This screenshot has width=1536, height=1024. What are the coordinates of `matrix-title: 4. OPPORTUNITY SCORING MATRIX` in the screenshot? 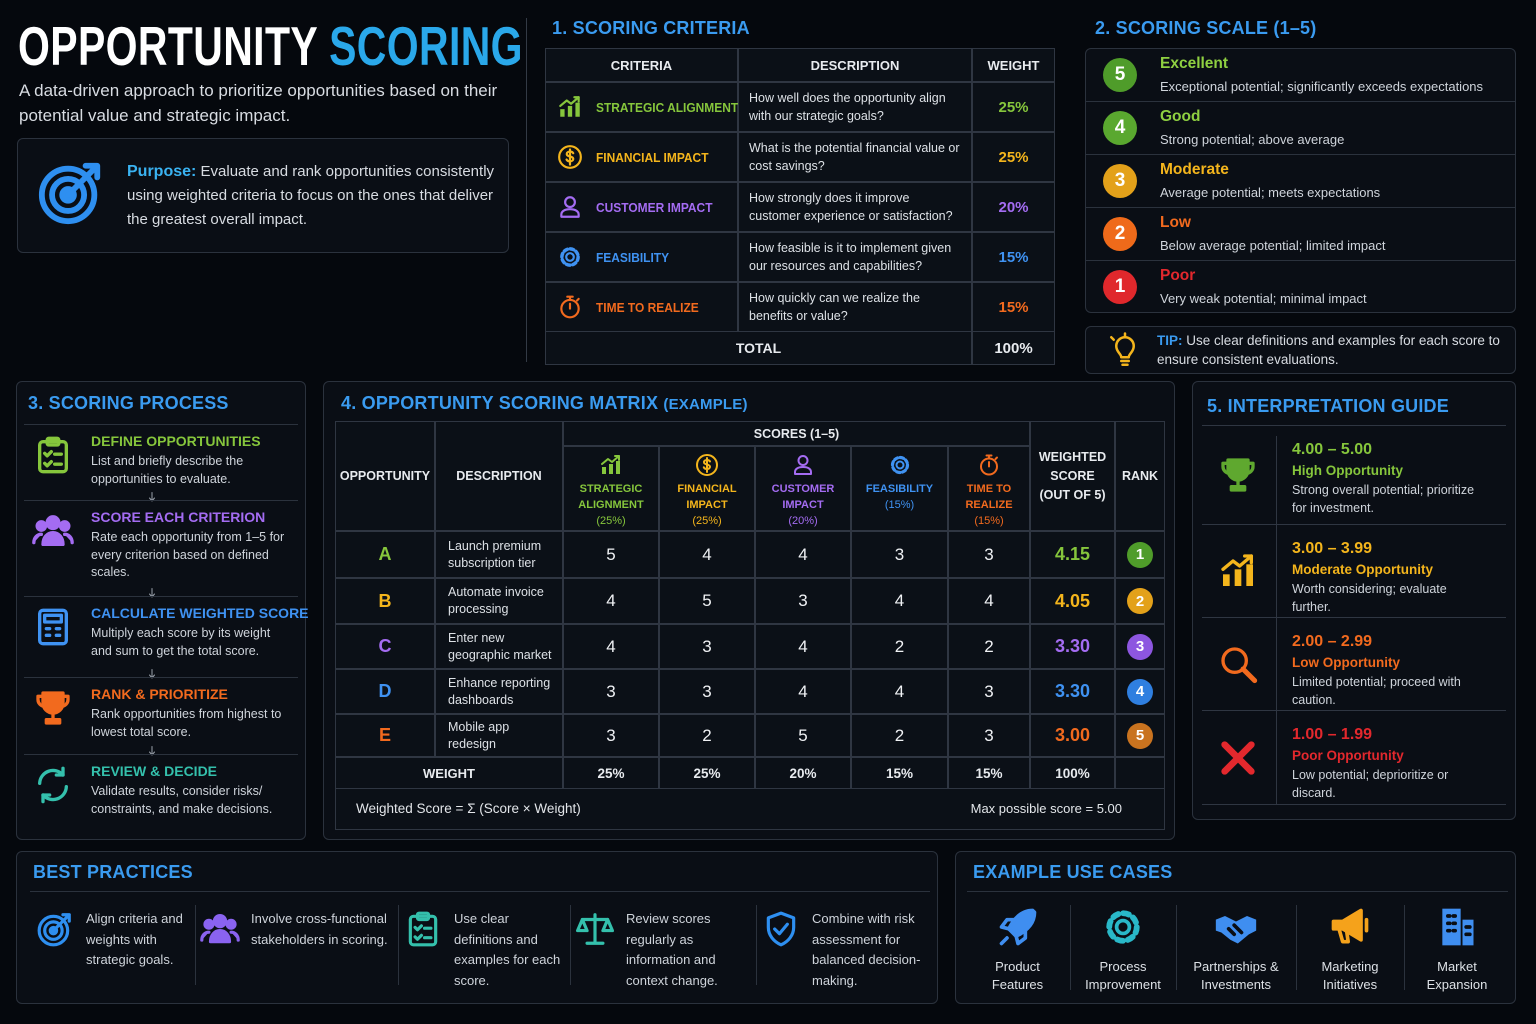 It's located at (500, 403).